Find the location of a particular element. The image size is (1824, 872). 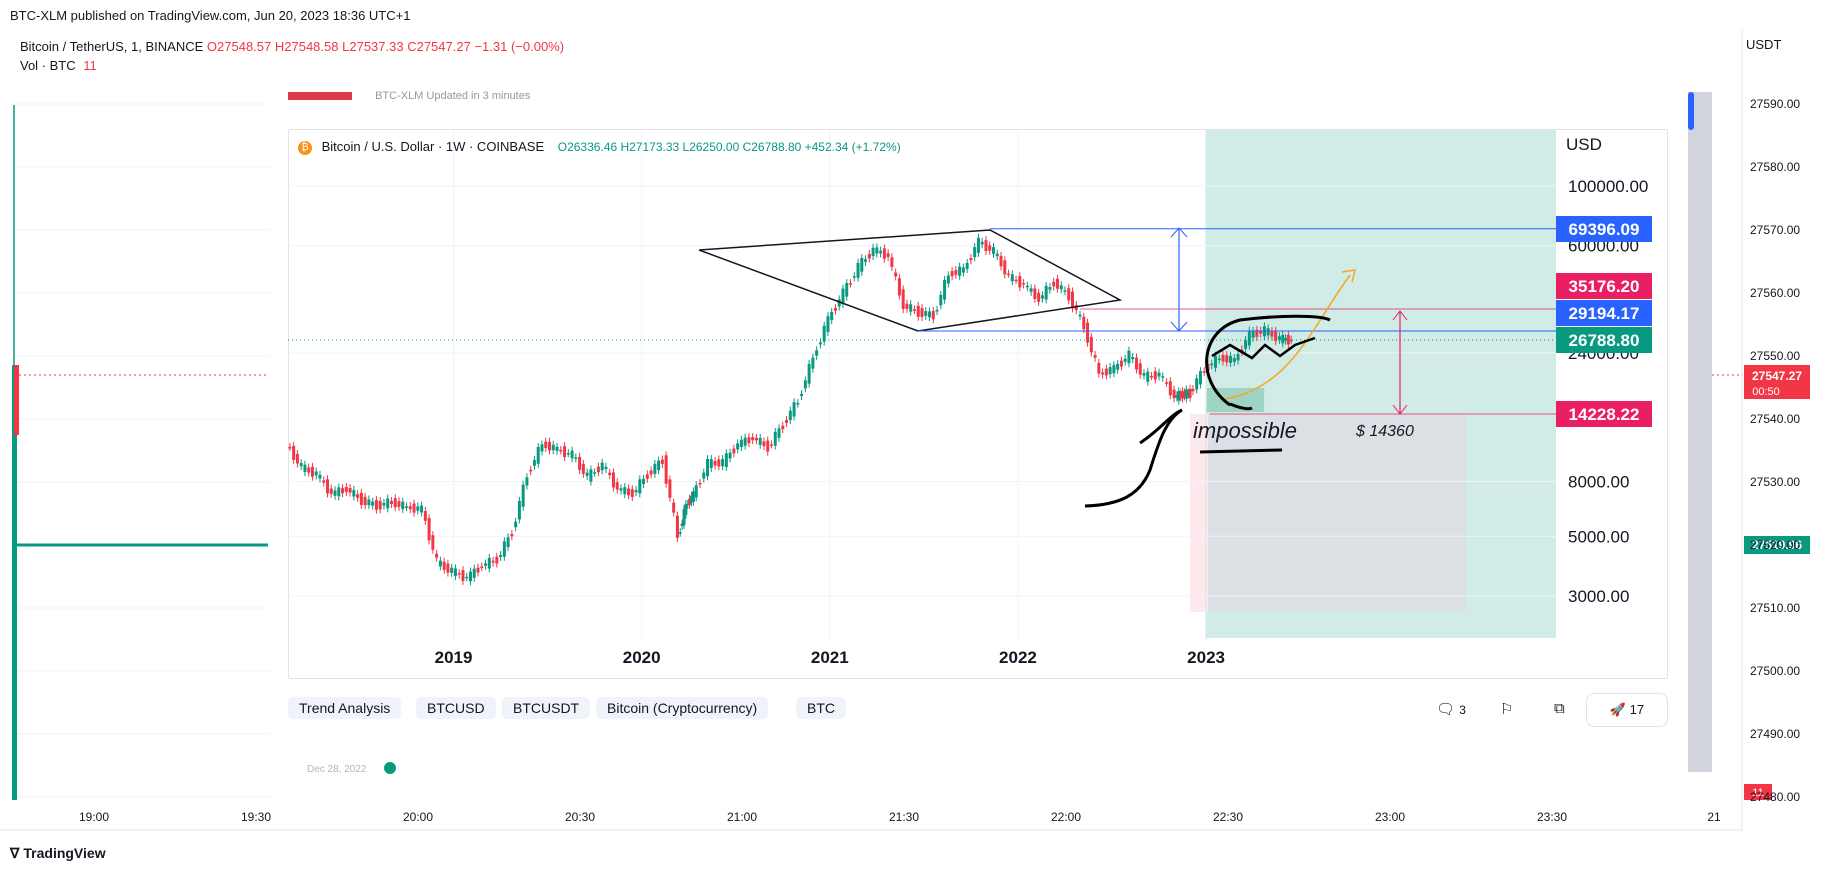

tag-btcusdt: BTCUSDT is located at coordinates (546, 708).